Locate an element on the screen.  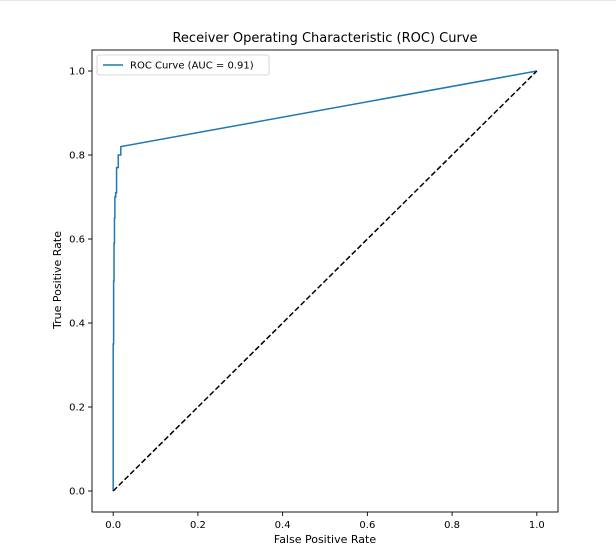
x-tick-label: 0.2 is located at coordinates (198, 525).